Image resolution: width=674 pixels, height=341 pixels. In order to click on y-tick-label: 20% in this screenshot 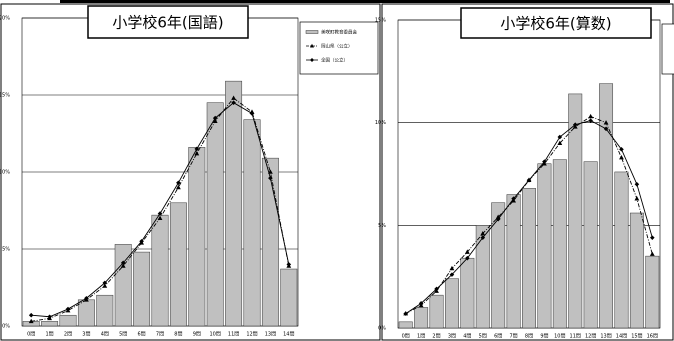, I will do `click(5, 19)`.